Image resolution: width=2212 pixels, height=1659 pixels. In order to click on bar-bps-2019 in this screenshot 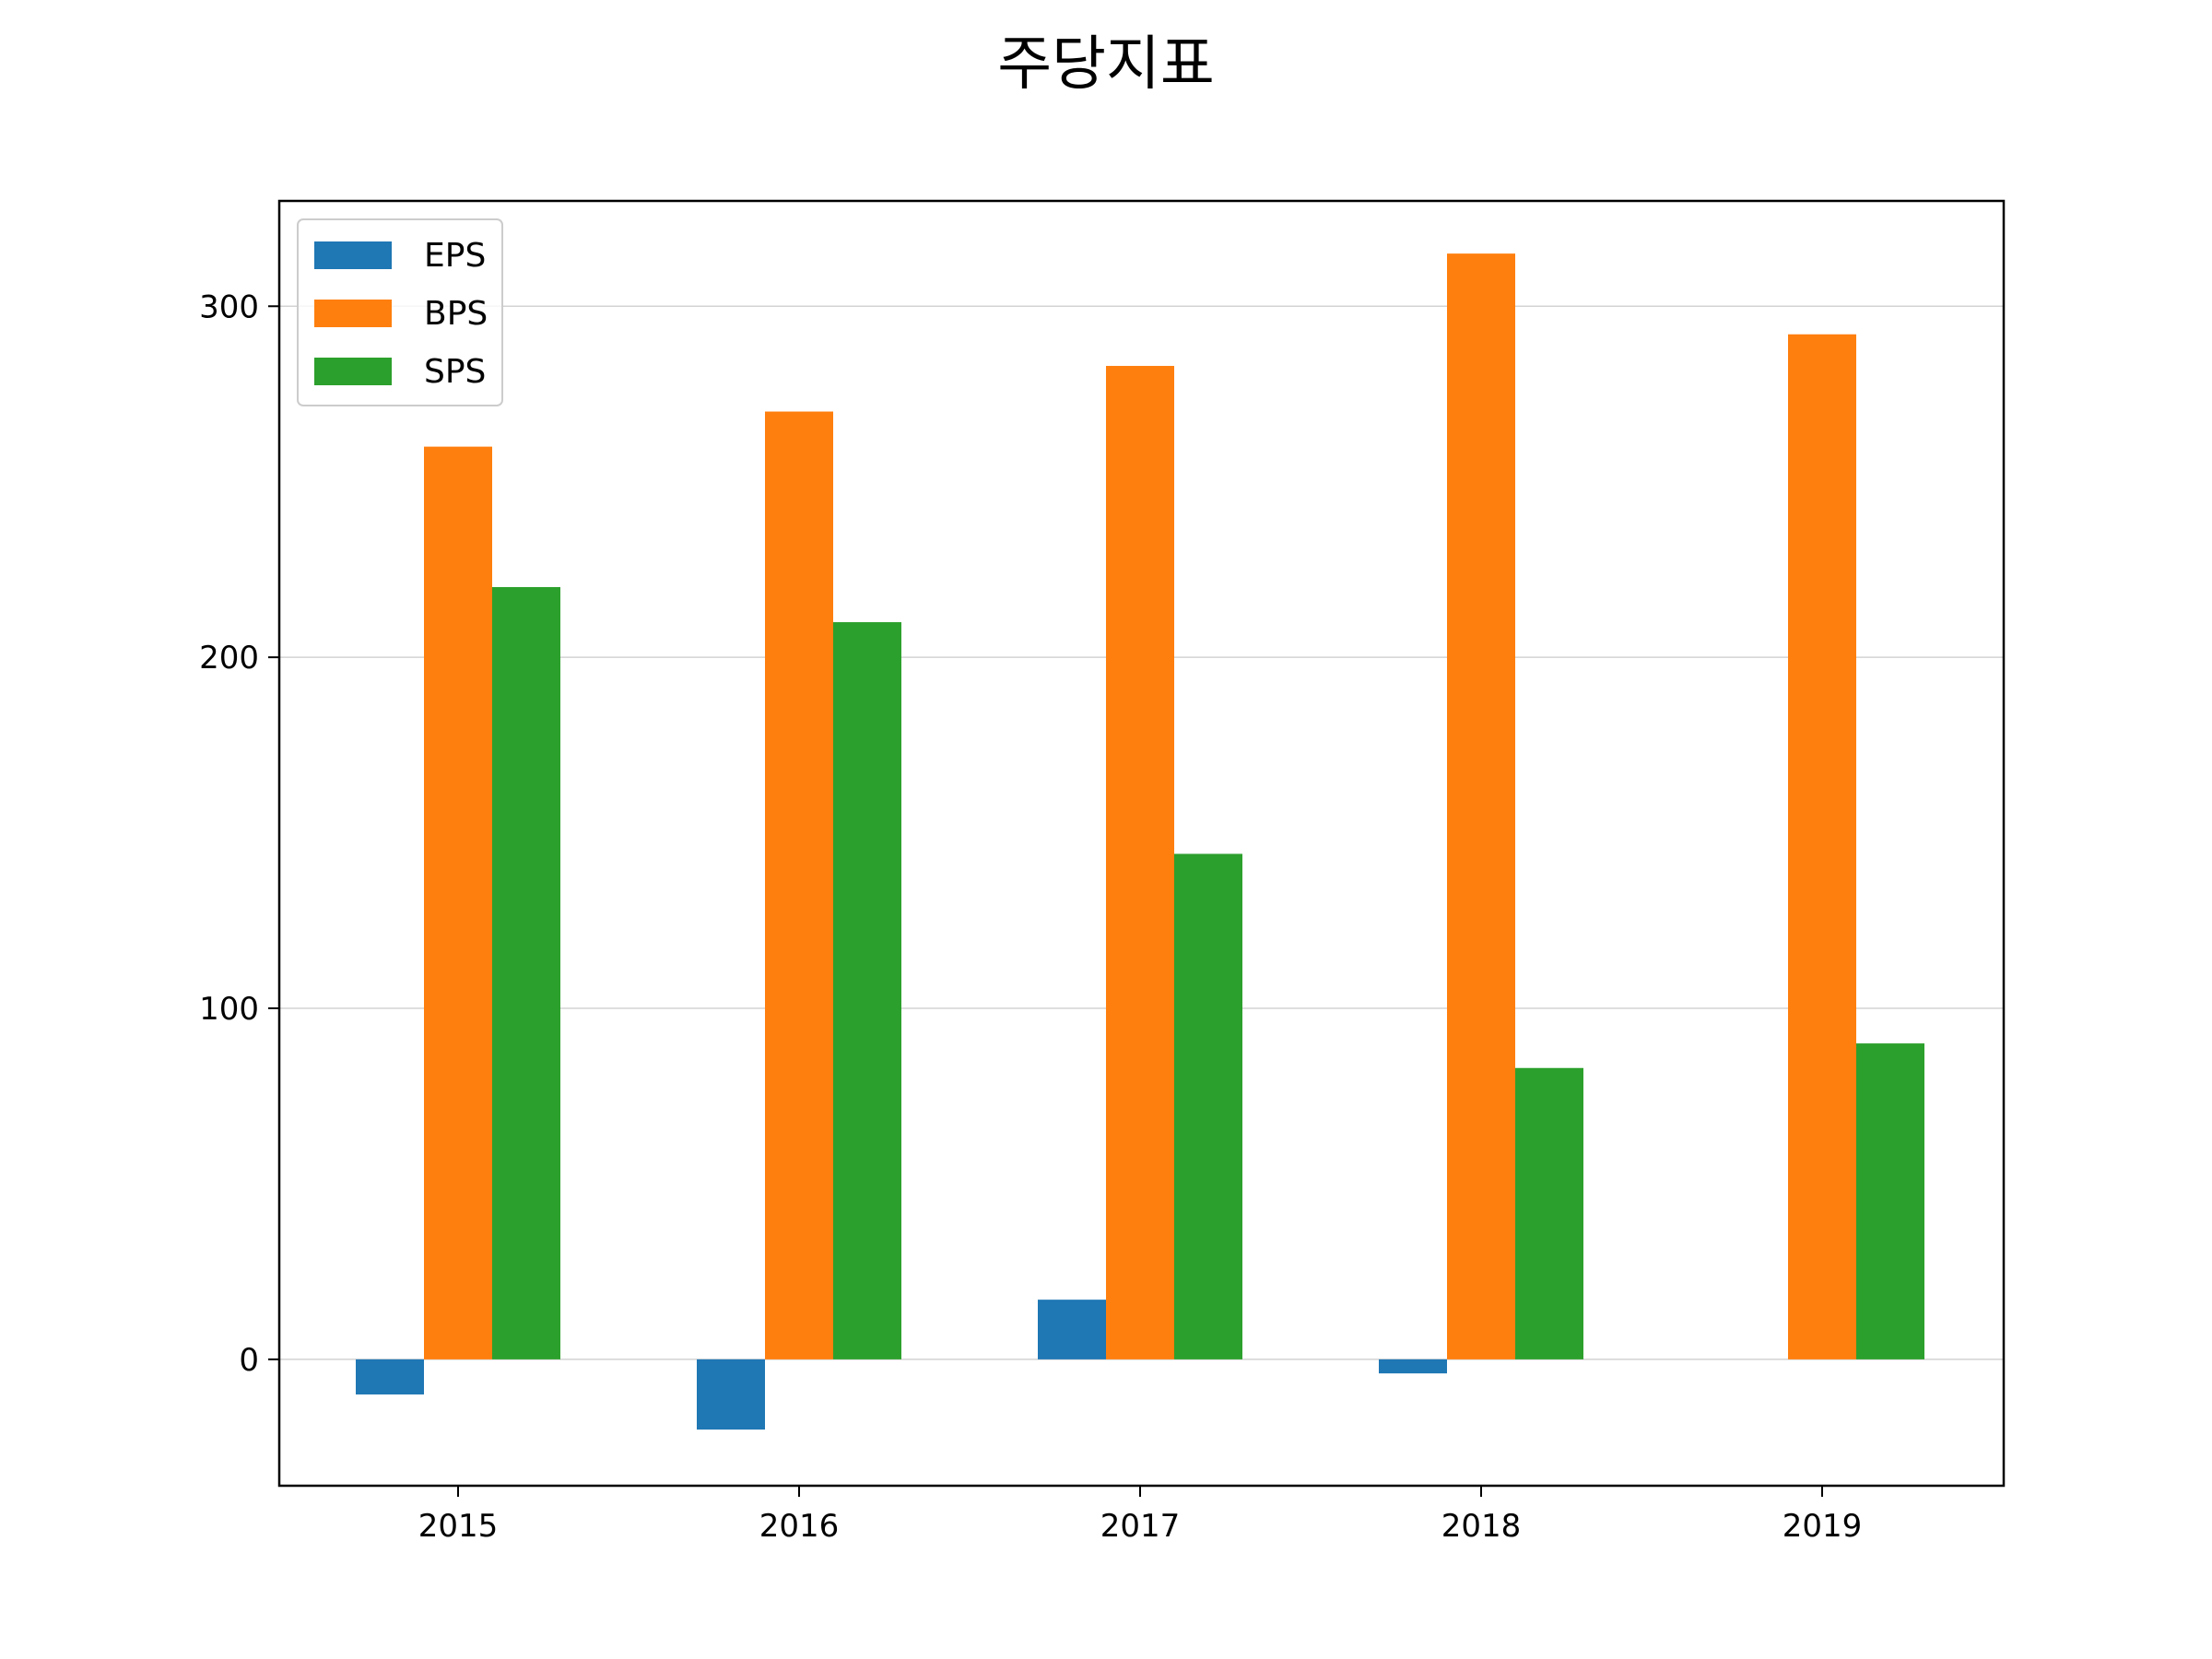, I will do `click(1822, 846)`.